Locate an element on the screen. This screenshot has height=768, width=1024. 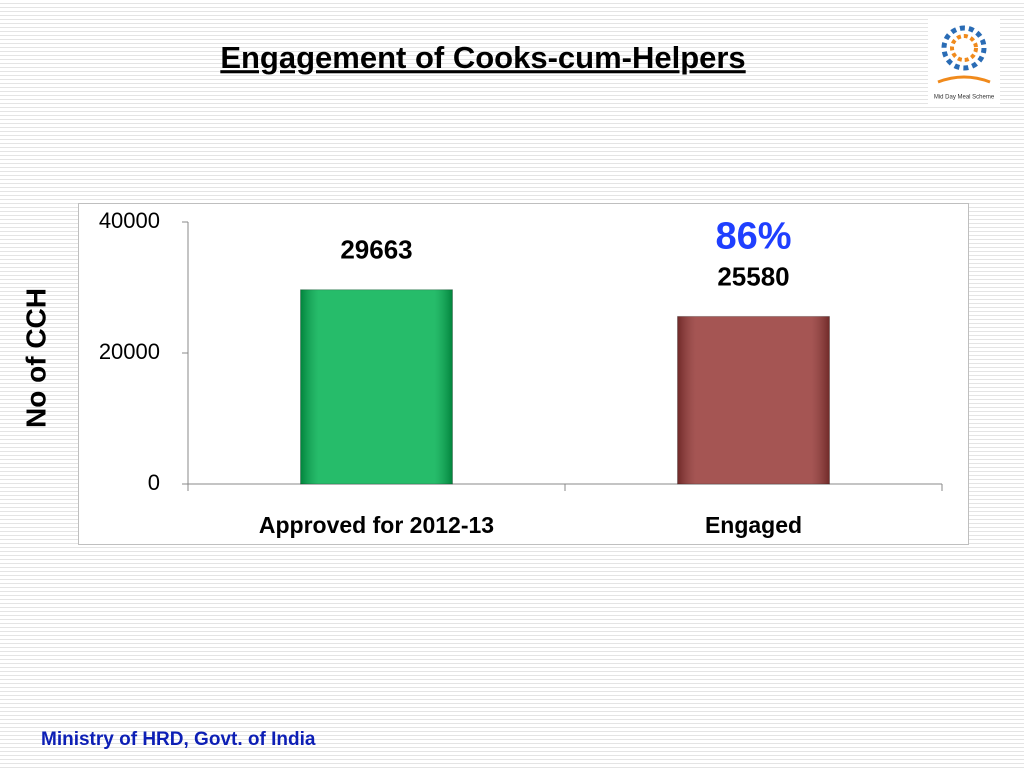
y-tick-label: 0 is located at coordinates (154, 482).